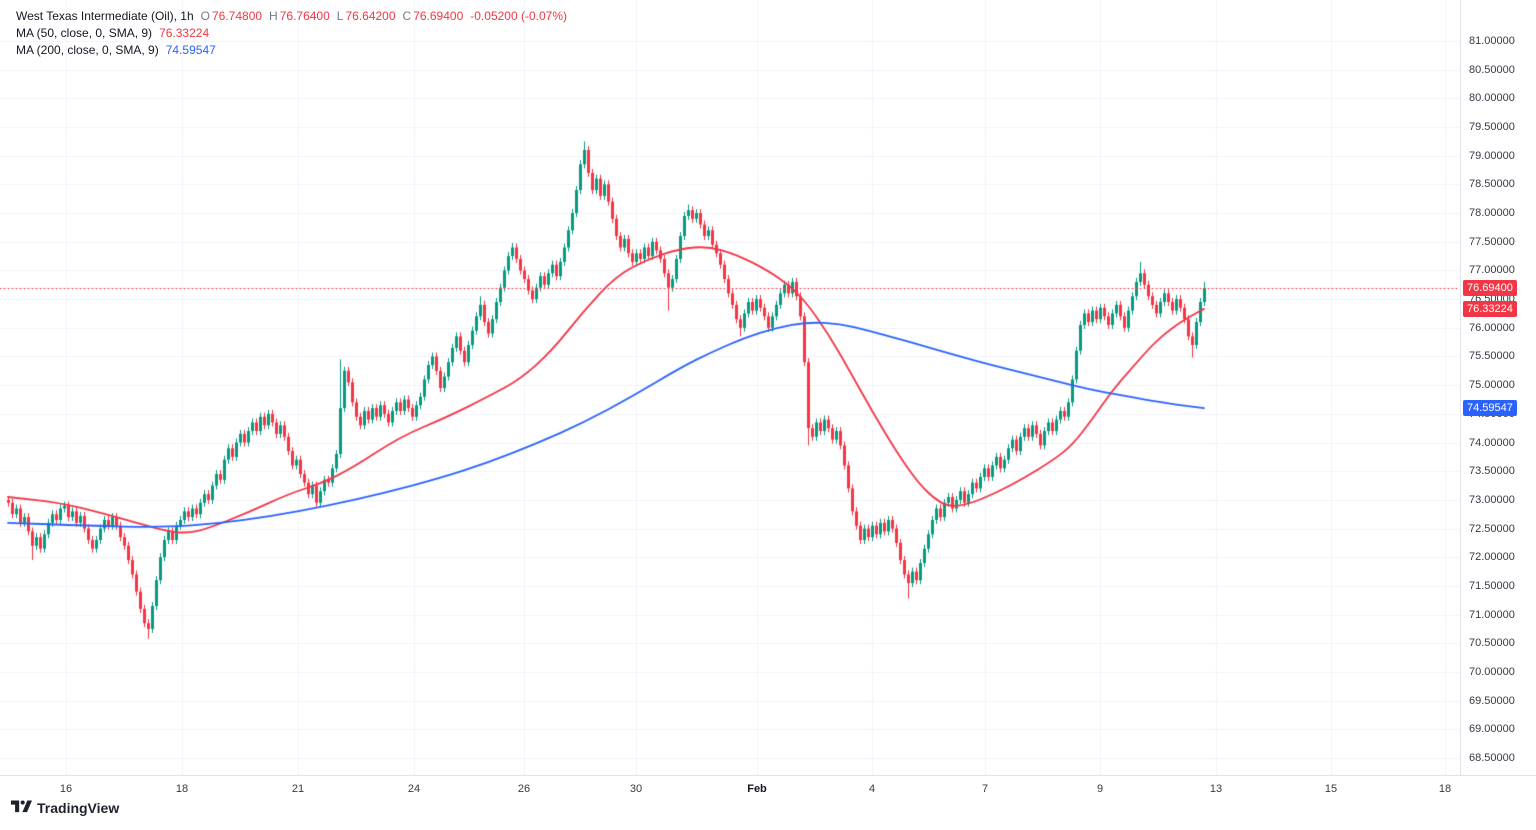  I want to click on price-axis-label: 75.50000, so click(1492, 356).